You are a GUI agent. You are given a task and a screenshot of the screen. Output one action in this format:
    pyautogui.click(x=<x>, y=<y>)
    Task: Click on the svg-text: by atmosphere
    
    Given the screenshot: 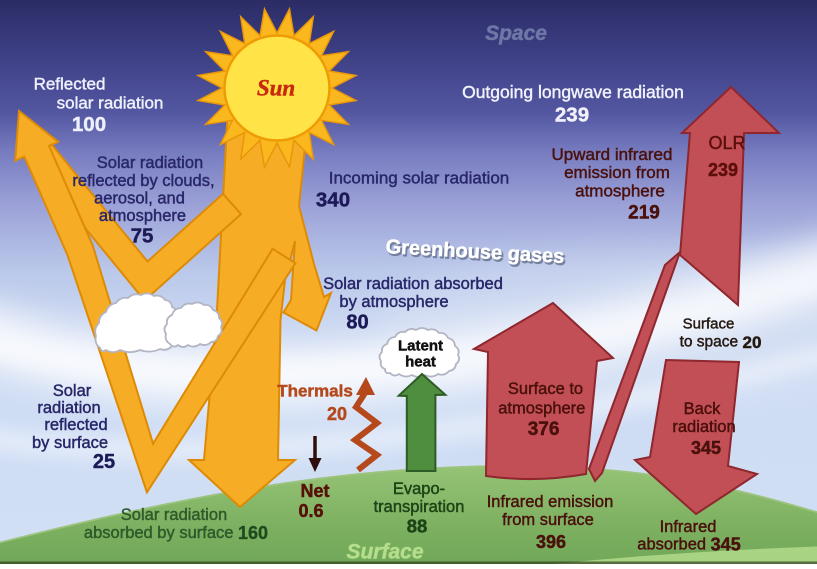 What is the action you would take?
    pyautogui.click(x=393, y=302)
    